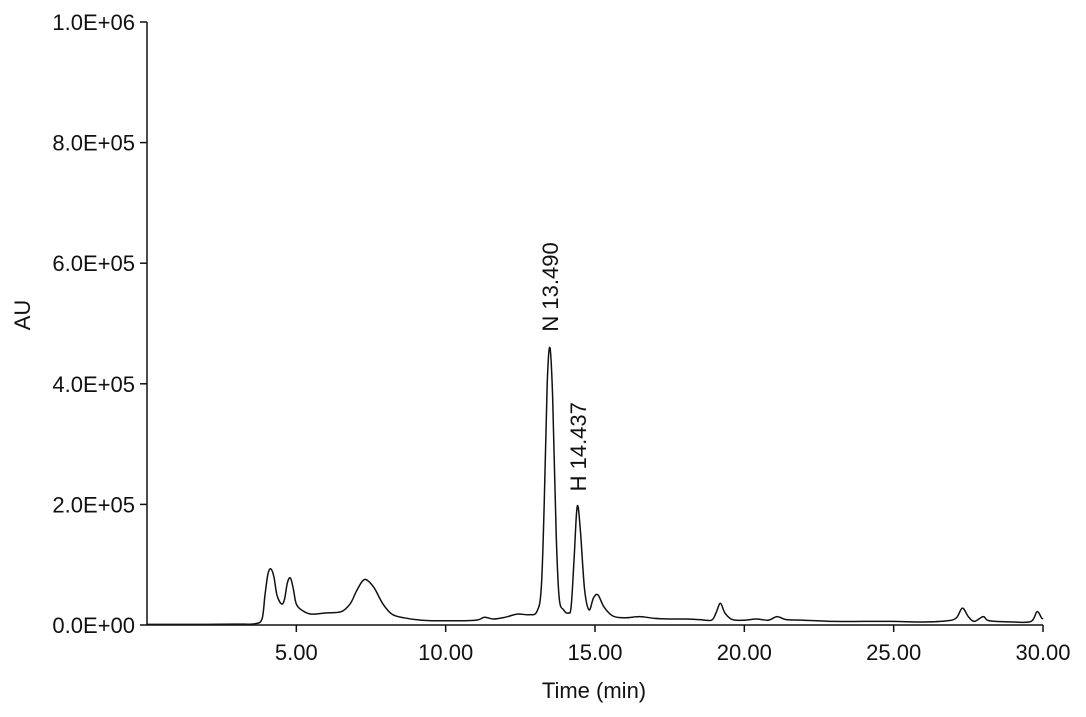 The height and width of the screenshot is (717, 1086). I want to click on y-tick-label: 4.0E+05, so click(93, 384).